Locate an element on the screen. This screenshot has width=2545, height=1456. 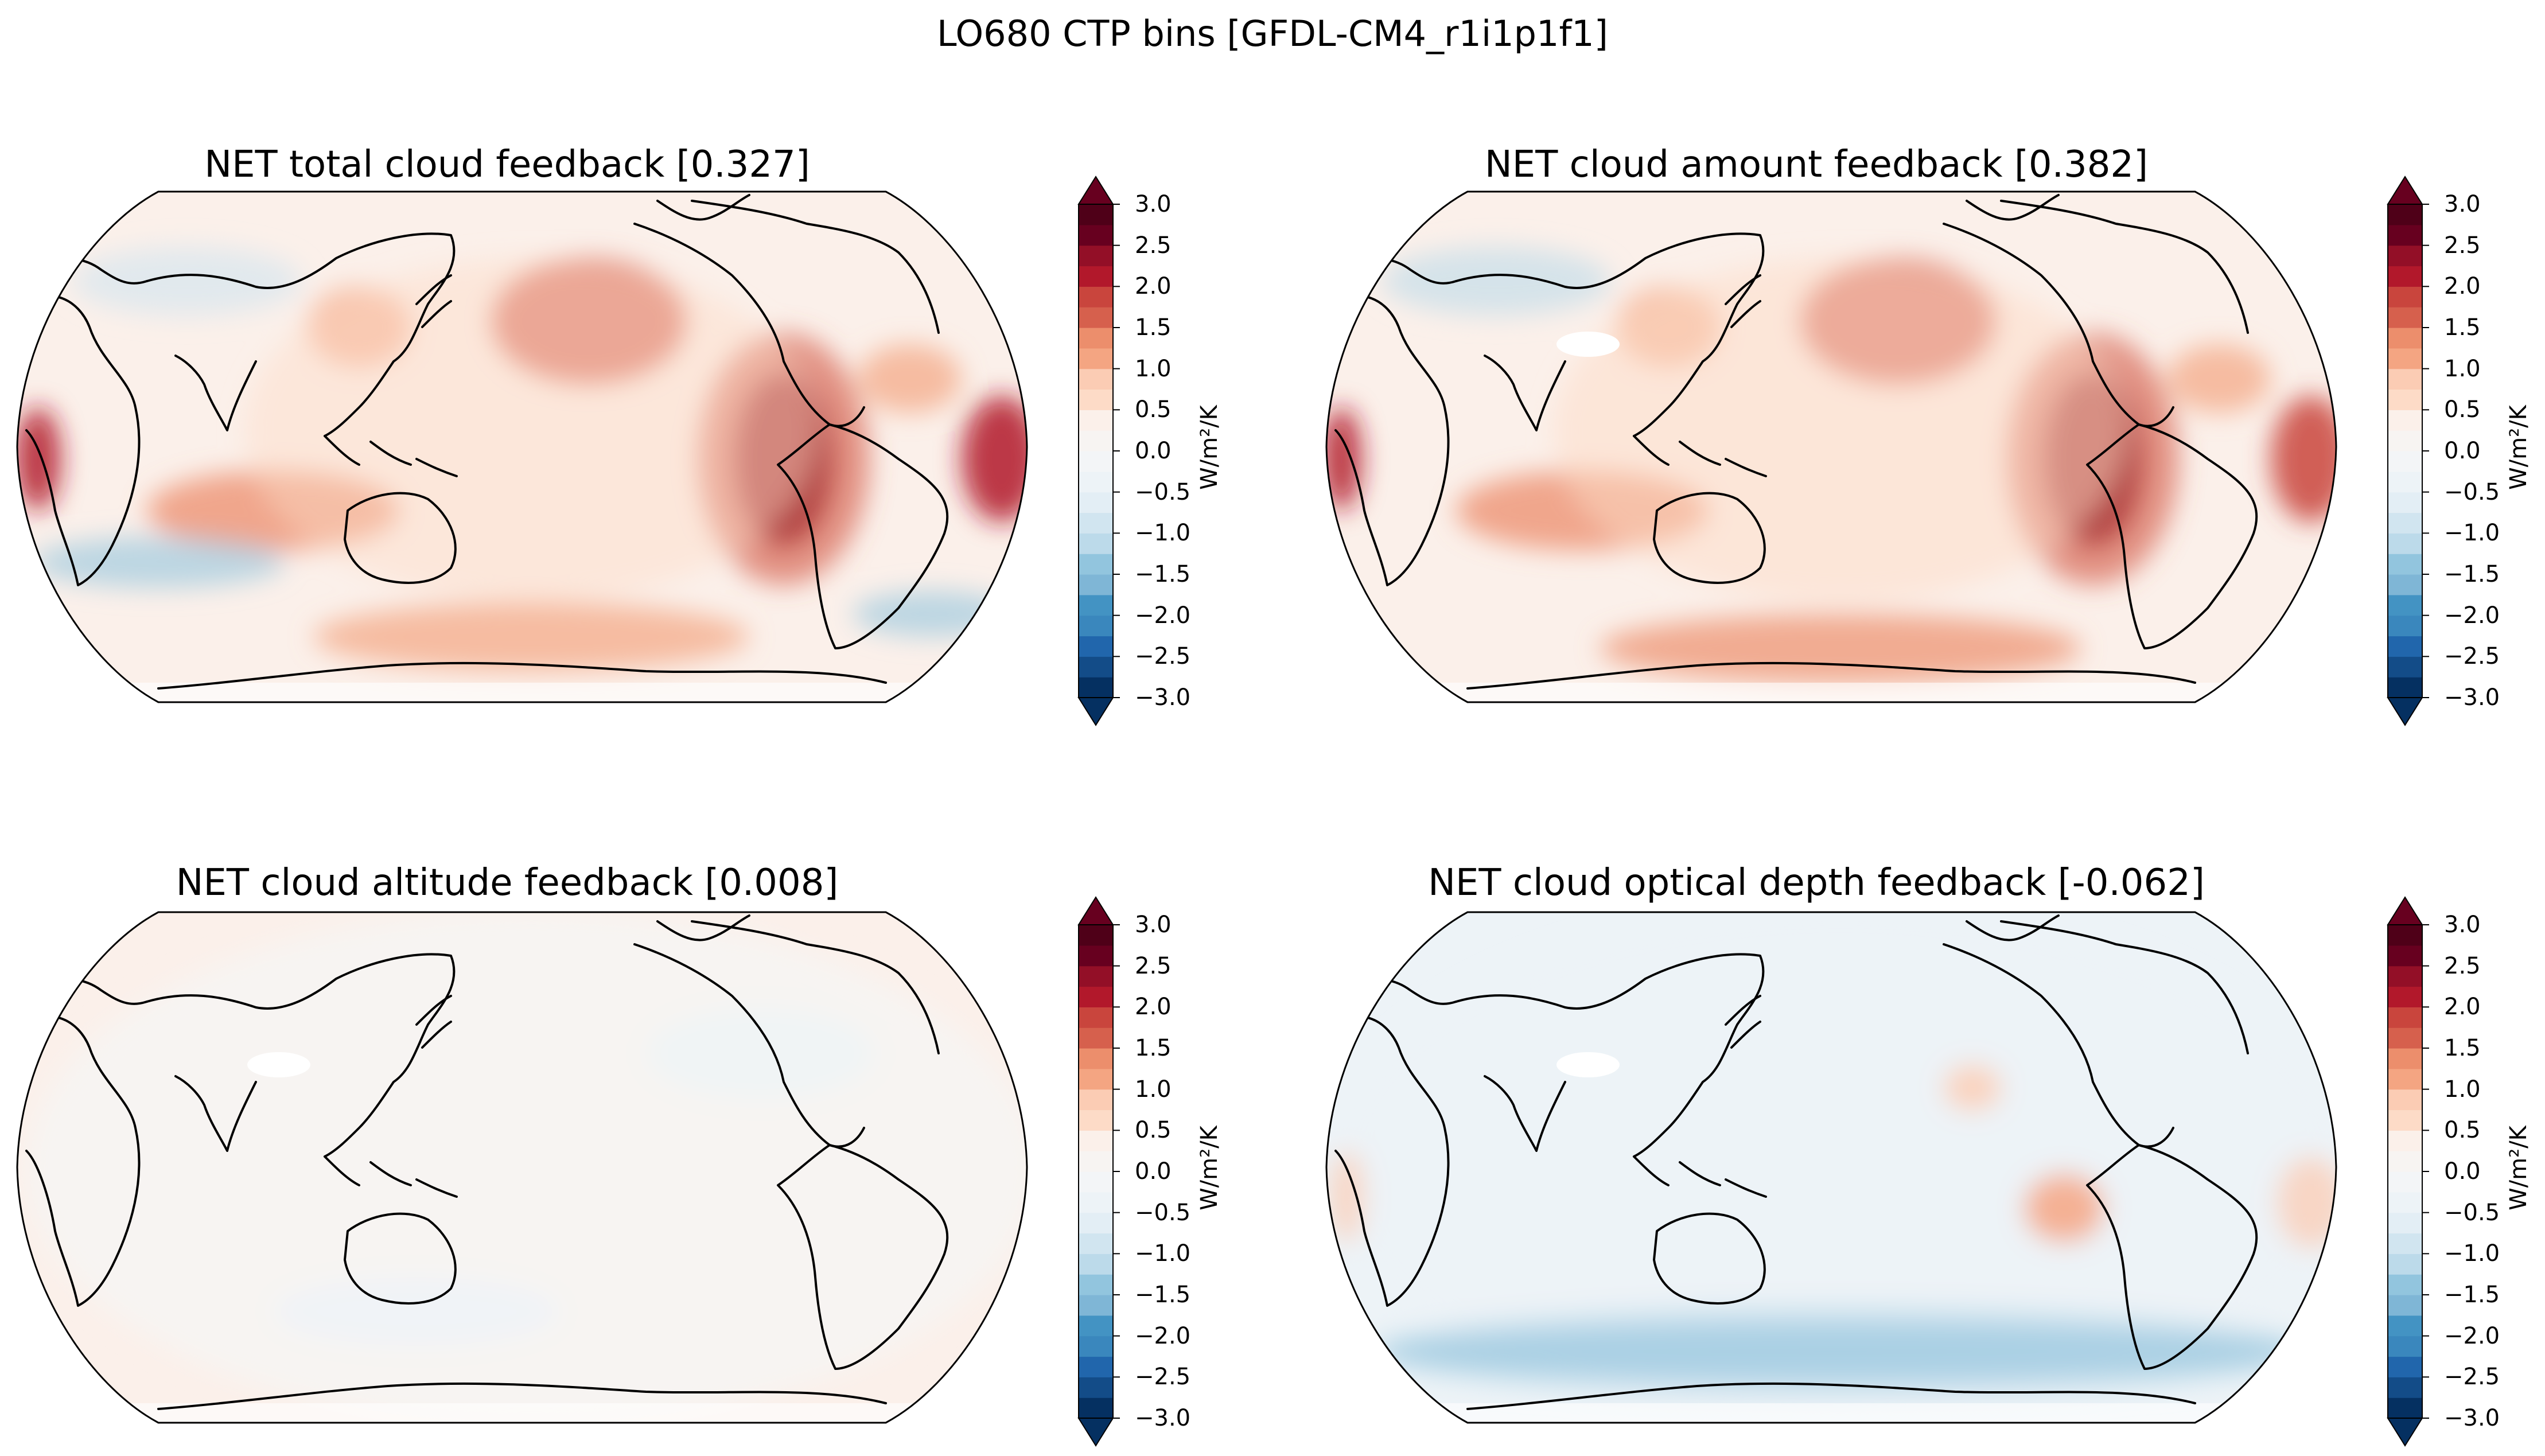
map-total is located at coordinates (522, 447).